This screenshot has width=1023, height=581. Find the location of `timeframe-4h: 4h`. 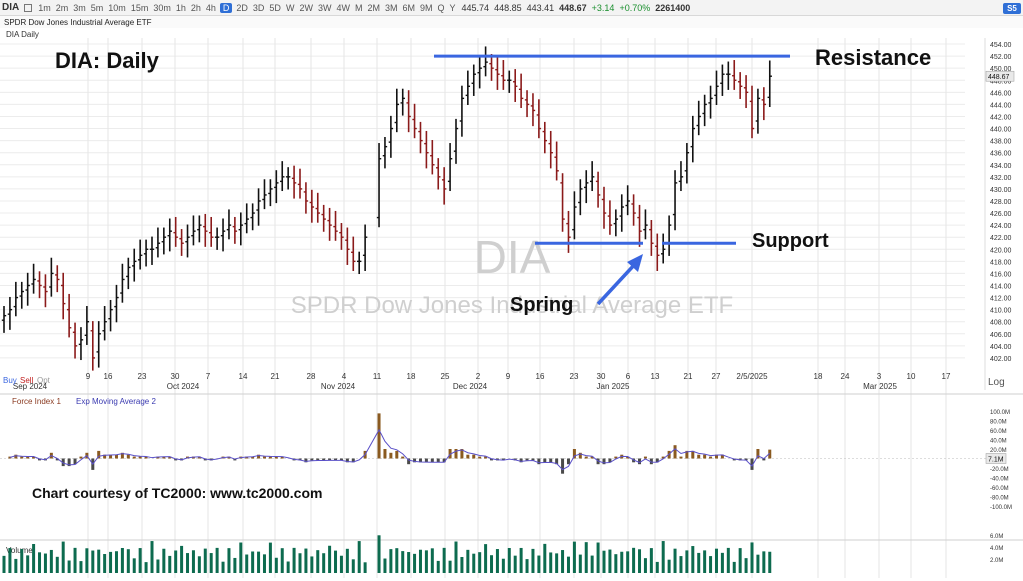

timeframe-4h: 4h is located at coordinates (210, 7).